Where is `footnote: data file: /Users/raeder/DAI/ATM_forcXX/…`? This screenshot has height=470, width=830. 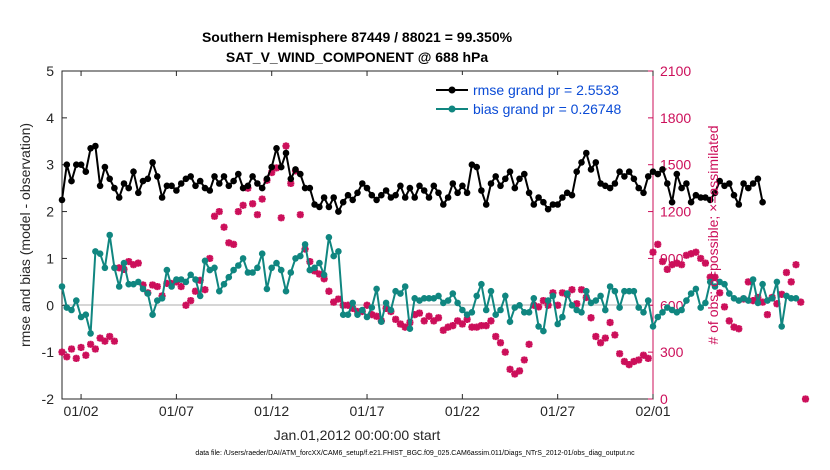
footnote: data file: /Users/raeder/DAI/ATM_forcXX/… is located at coordinates (415, 453).